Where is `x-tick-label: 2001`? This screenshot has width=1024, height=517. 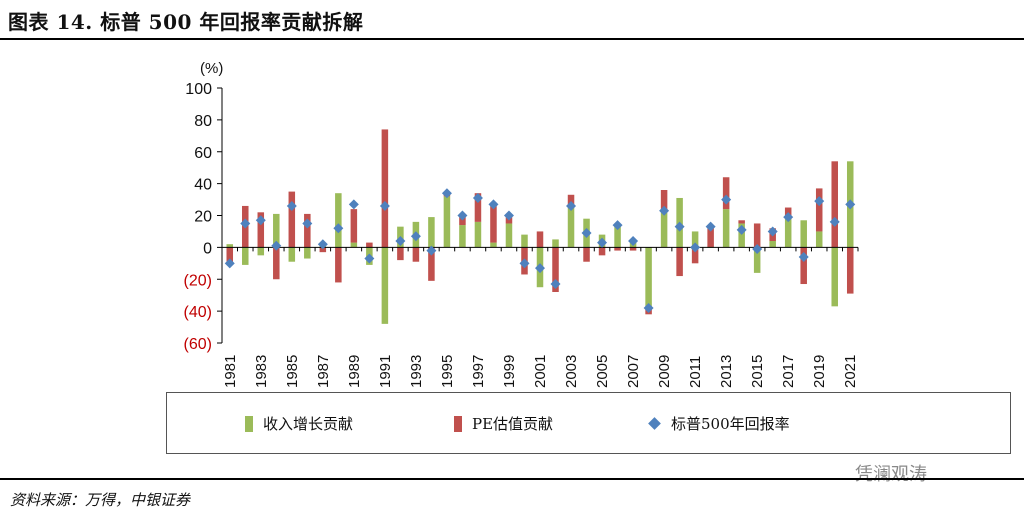
x-tick-label: 2001 is located at coordinates (540, 371).